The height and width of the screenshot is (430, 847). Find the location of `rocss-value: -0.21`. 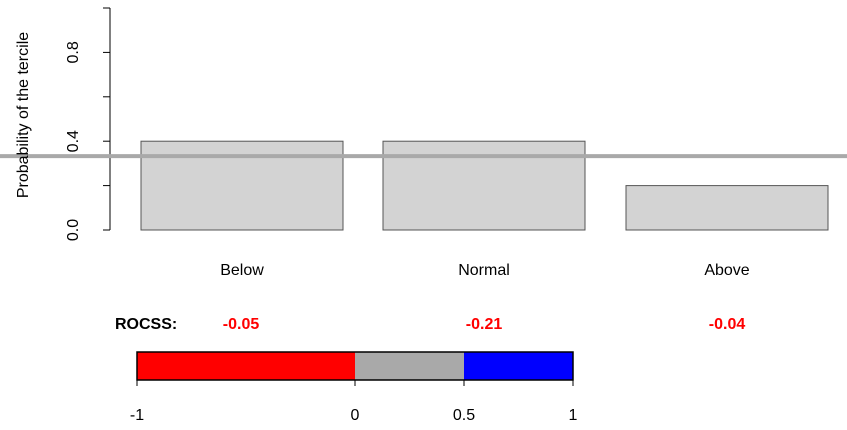

rocss-value: -0.21 is located at coordinates (484, 324).